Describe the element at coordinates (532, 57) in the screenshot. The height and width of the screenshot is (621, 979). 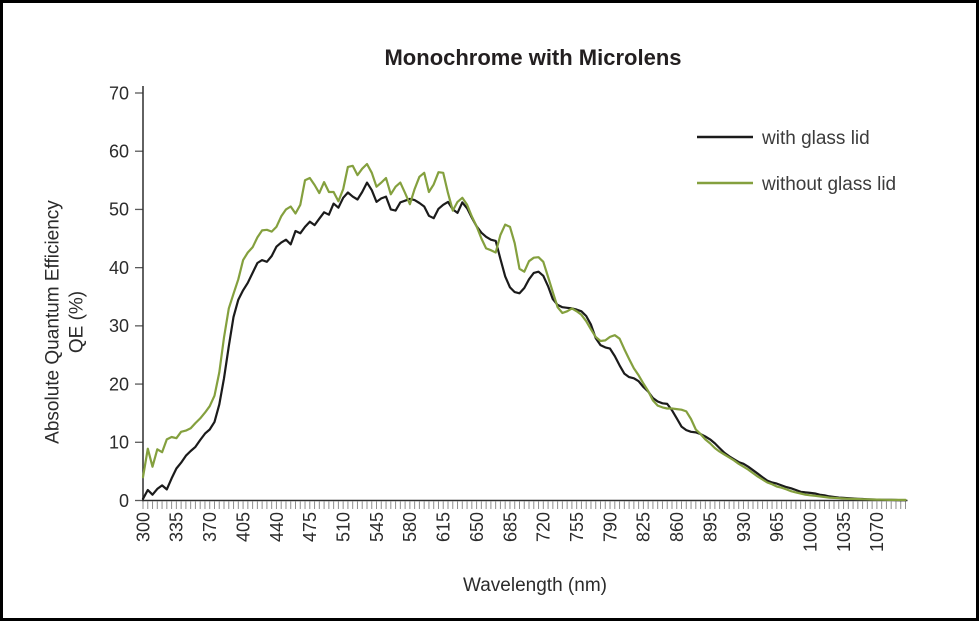
I see `chart-title: Monochrome with Microlens` at that location.